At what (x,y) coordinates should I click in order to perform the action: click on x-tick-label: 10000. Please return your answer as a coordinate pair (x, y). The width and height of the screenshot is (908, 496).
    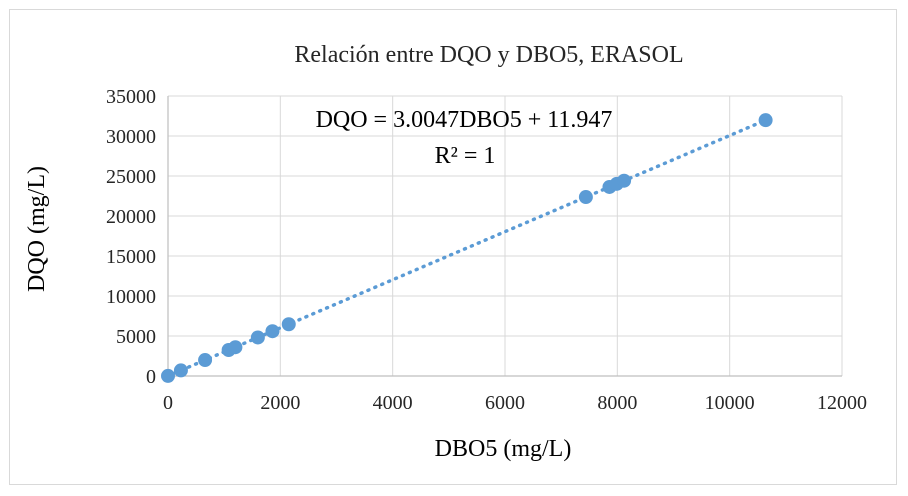
    Looking at the image, I should click on (730, 403).